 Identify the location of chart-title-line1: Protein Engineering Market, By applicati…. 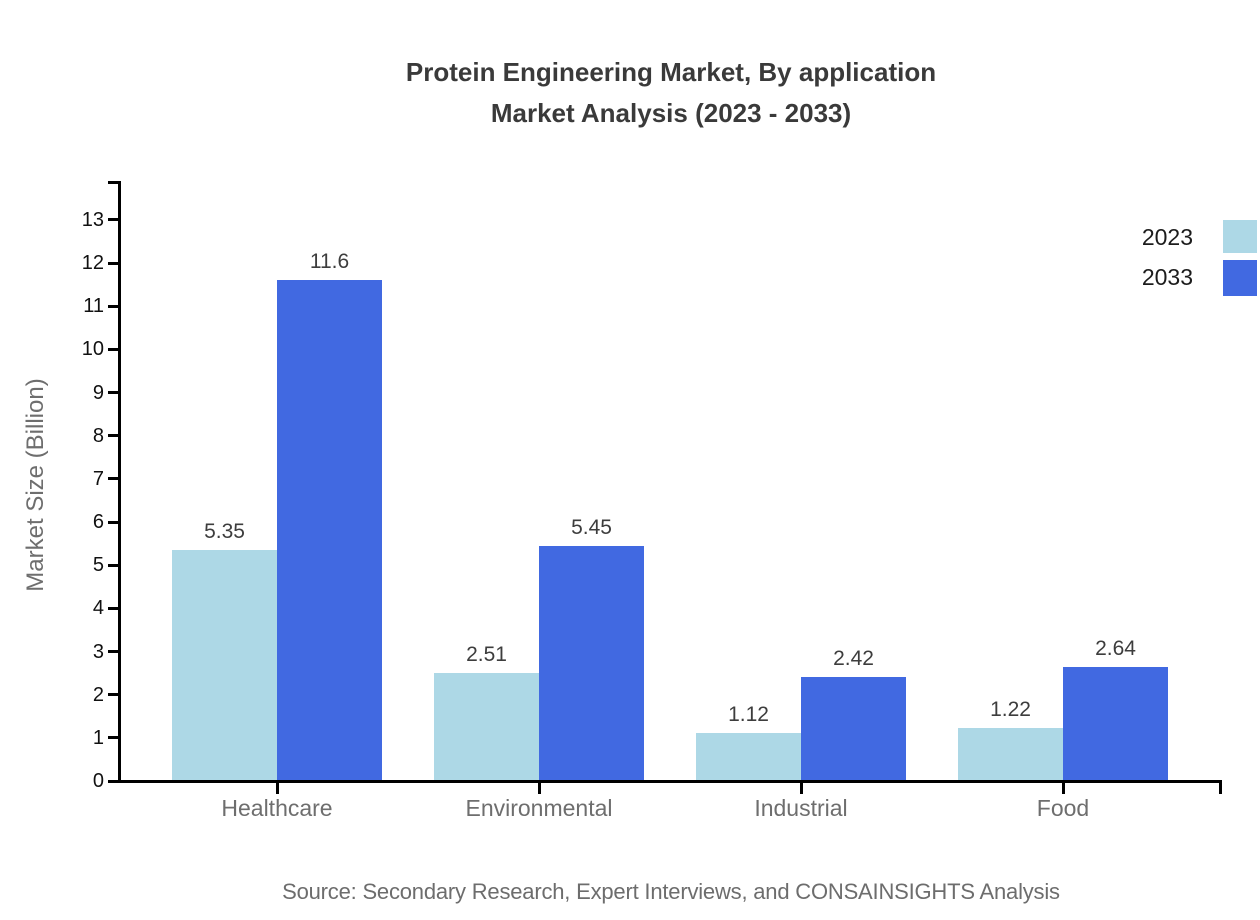
(671, 72).